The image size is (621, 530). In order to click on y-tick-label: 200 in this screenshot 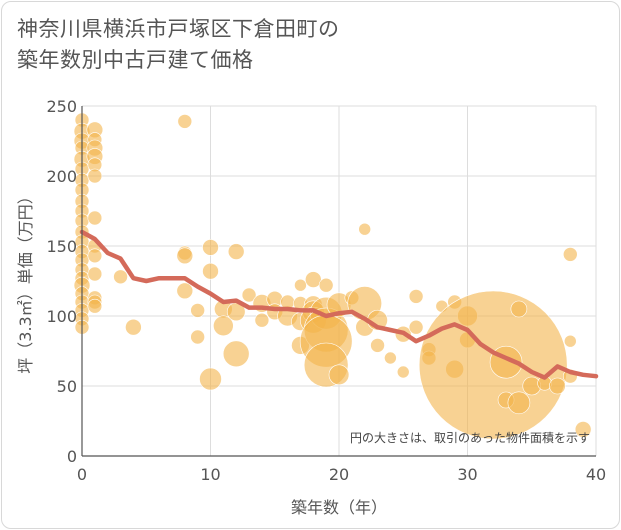, I will do `click(61, 176)`.